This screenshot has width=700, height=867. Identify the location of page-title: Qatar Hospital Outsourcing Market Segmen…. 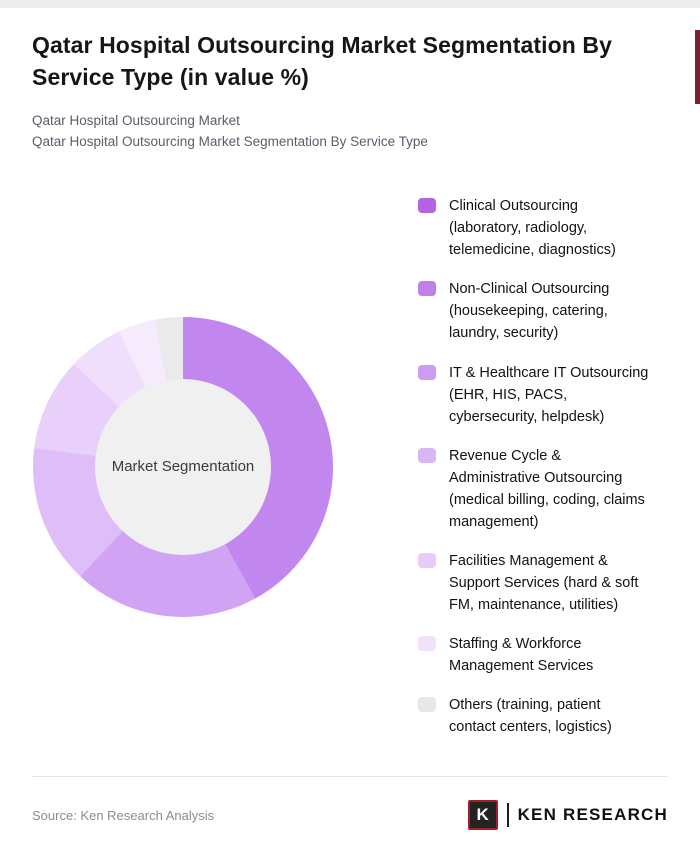
(322, 61).